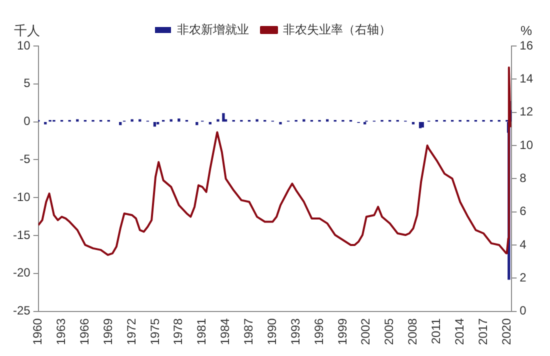 This screenshot has width=550, height=356. Describe the element at coordinates (25, 159) in the screenshot. I see `y-tick-label: -5` at that location.